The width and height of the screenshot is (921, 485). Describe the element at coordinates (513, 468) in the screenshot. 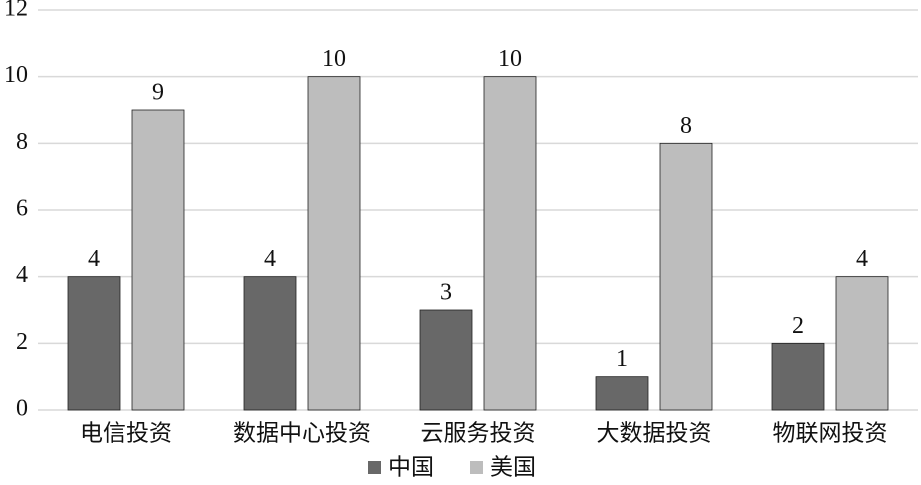

I see `legend-label: 美国` at that location.